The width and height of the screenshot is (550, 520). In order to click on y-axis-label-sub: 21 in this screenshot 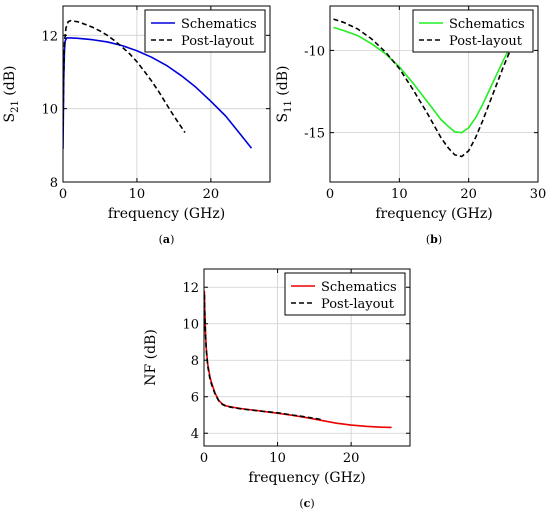, I will do `click(15, 106)`.